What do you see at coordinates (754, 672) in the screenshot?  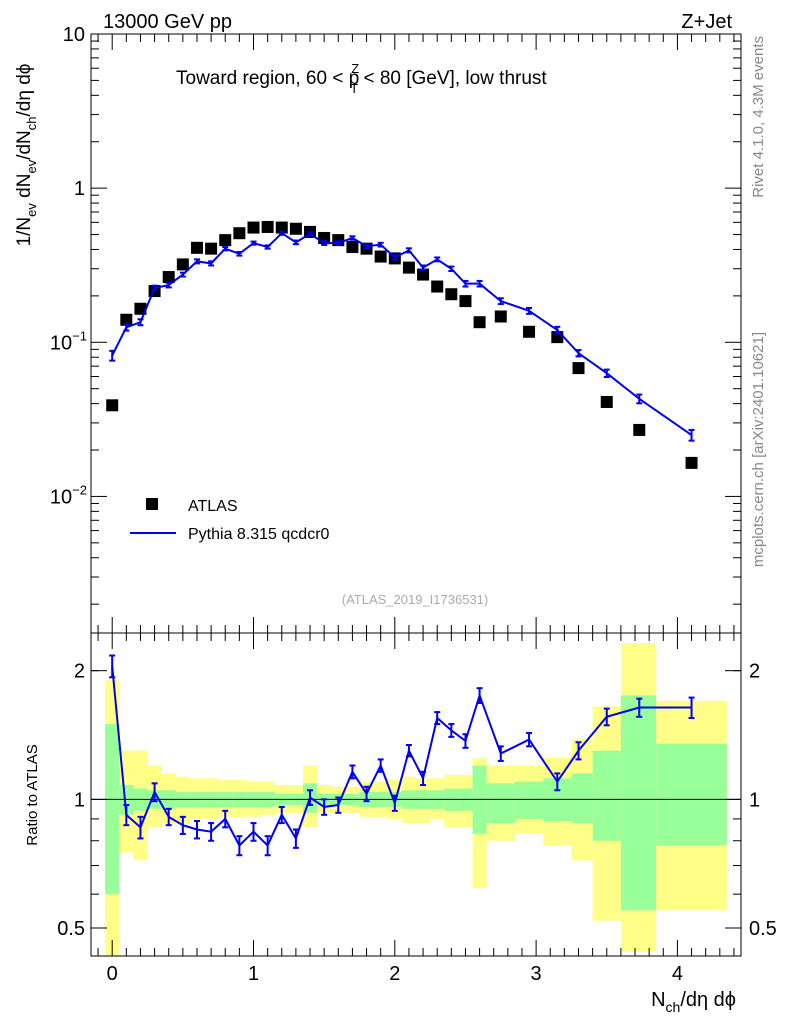 I see `y-tick-label-right: 2` at bounding box center [754, 672].